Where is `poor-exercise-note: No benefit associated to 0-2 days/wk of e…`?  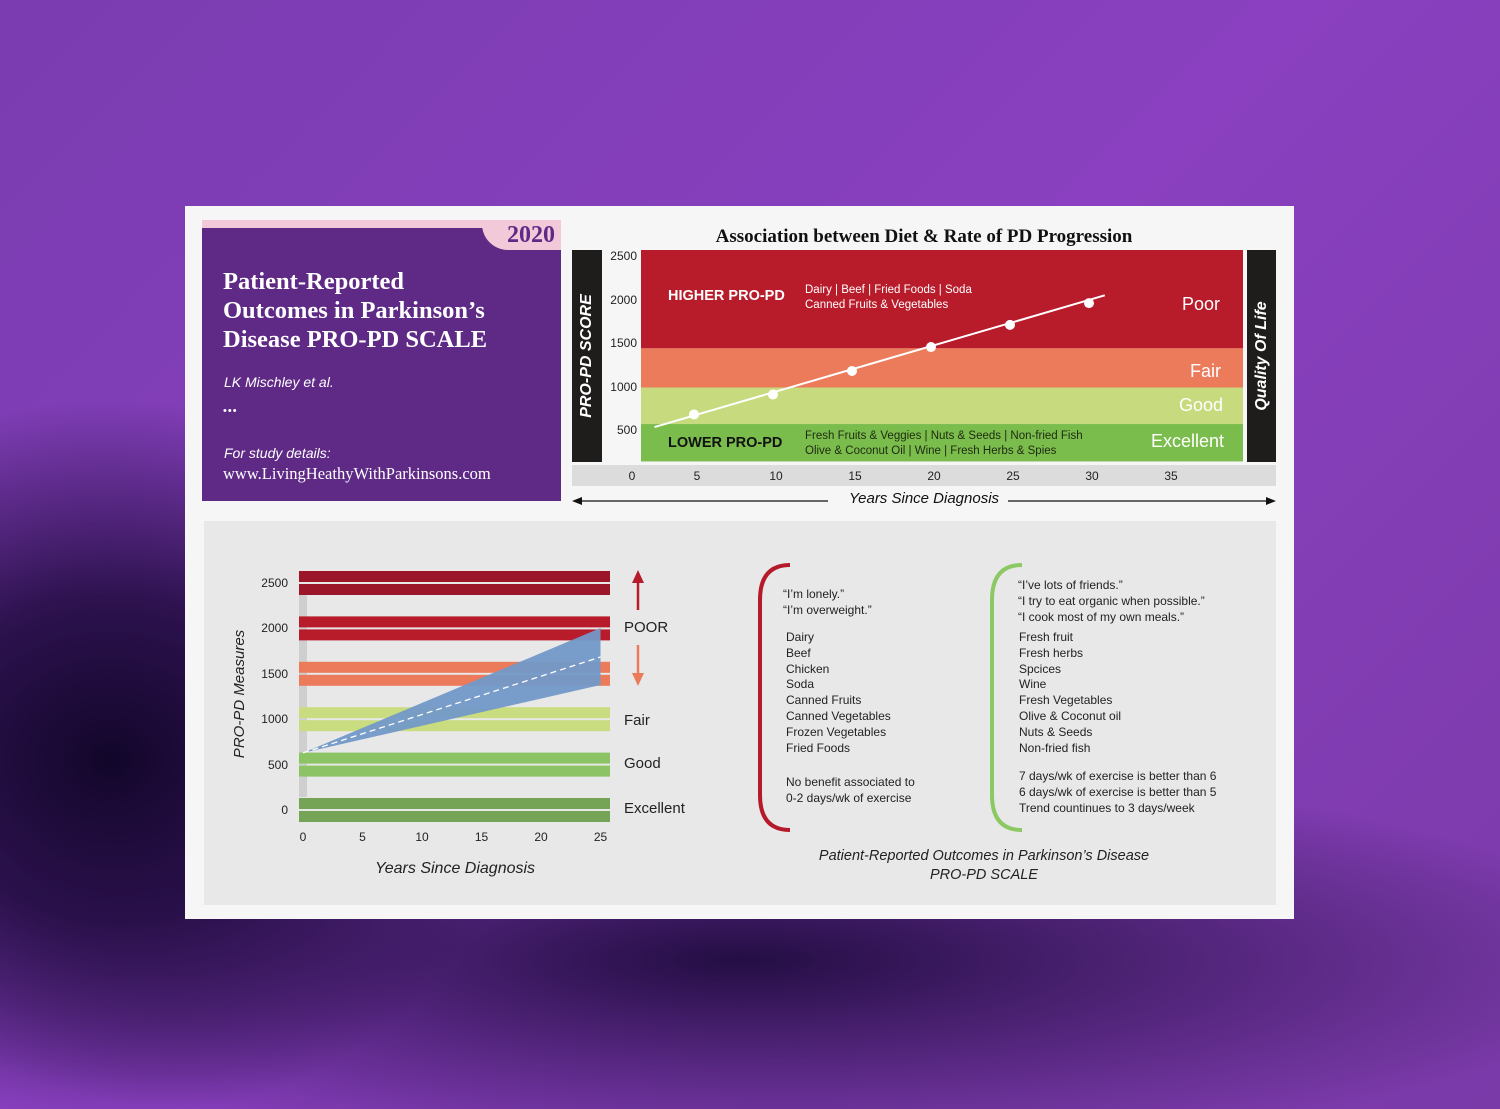
poor-exercise-note: No benefit associated to 0-2 days/wk of e… is located at coordinates (850, 791).